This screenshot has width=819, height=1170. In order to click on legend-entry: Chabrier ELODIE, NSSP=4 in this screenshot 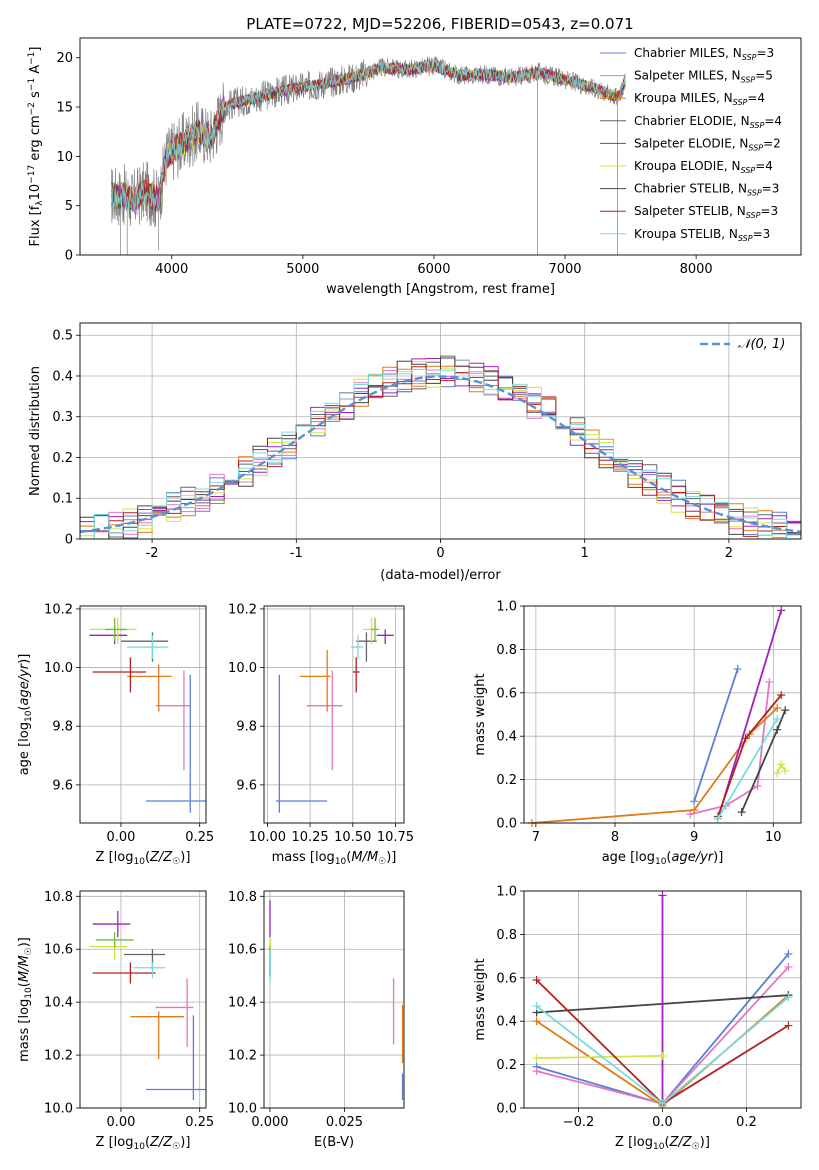, I will do `click(708, 122)`.